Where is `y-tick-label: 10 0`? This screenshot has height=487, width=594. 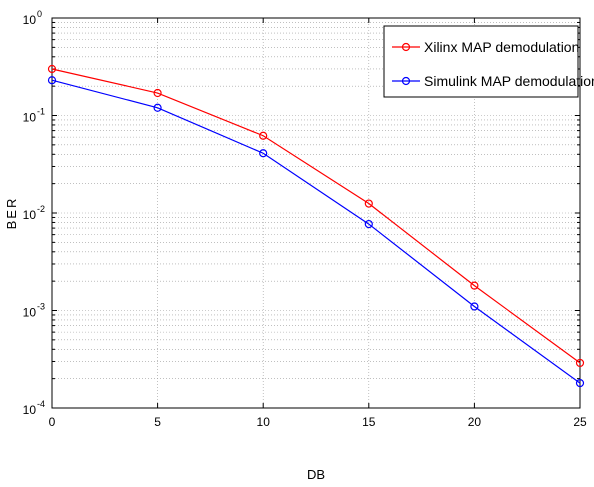
y-tick-label: 10 0 is located at coordinates (32, 18).